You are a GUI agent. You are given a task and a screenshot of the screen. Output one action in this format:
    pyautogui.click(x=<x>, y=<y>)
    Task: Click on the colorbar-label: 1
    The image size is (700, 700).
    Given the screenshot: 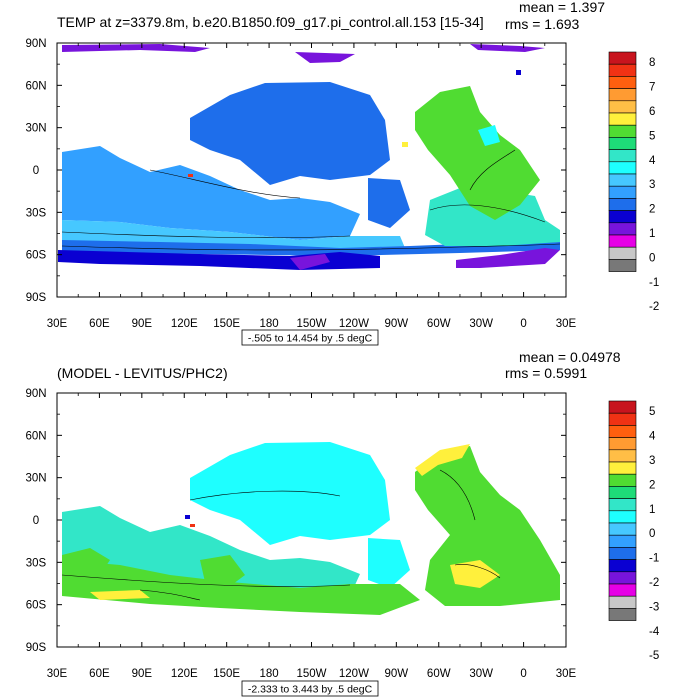 What is the action you would take?
    pyautogui.click(x=652, y=510)
    